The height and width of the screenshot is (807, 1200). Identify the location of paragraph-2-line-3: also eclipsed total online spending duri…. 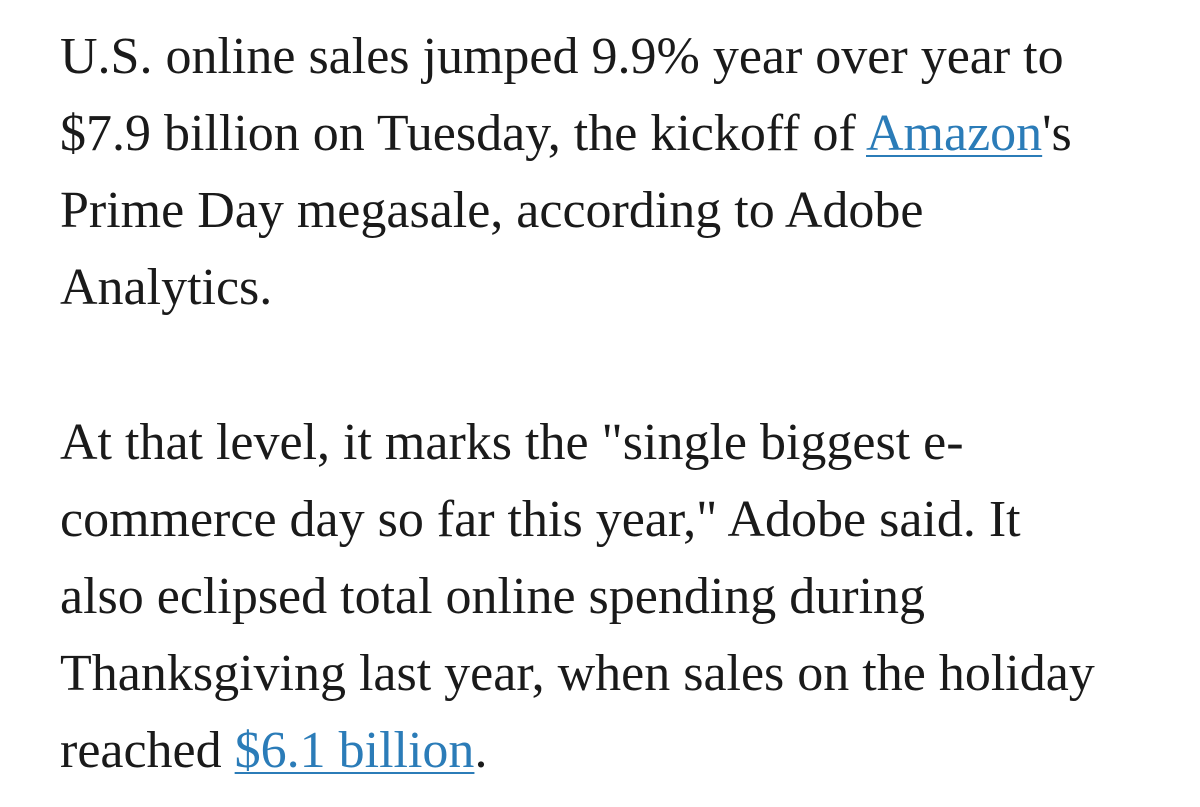
(493, 596).